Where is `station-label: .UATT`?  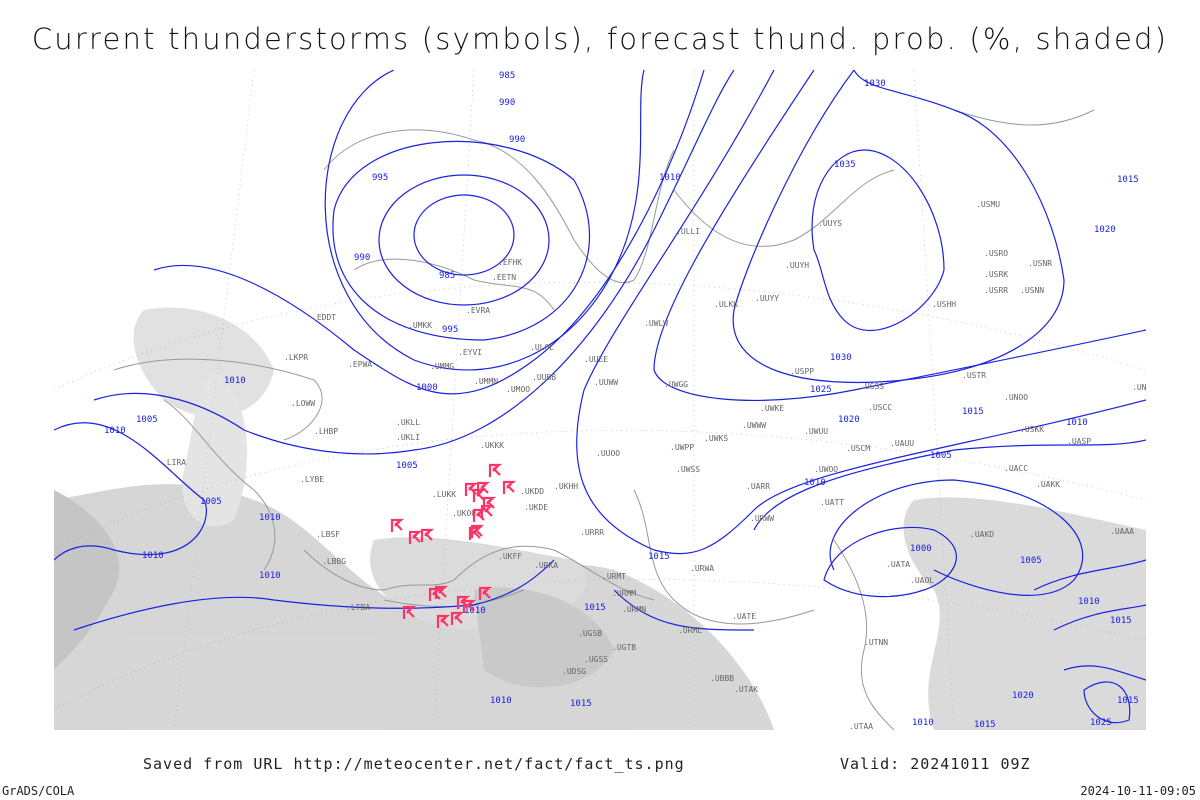
station-label: .UATT is located at coordinates (832, 502).